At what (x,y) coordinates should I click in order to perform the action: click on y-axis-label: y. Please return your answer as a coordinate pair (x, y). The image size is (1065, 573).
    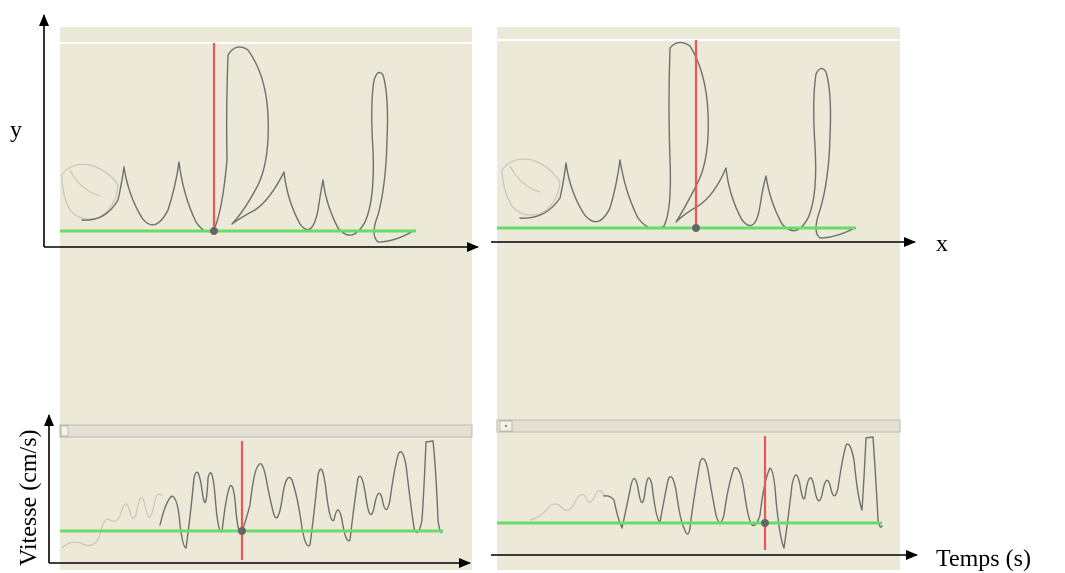
    Looking at the image, I should click on (16, 130).